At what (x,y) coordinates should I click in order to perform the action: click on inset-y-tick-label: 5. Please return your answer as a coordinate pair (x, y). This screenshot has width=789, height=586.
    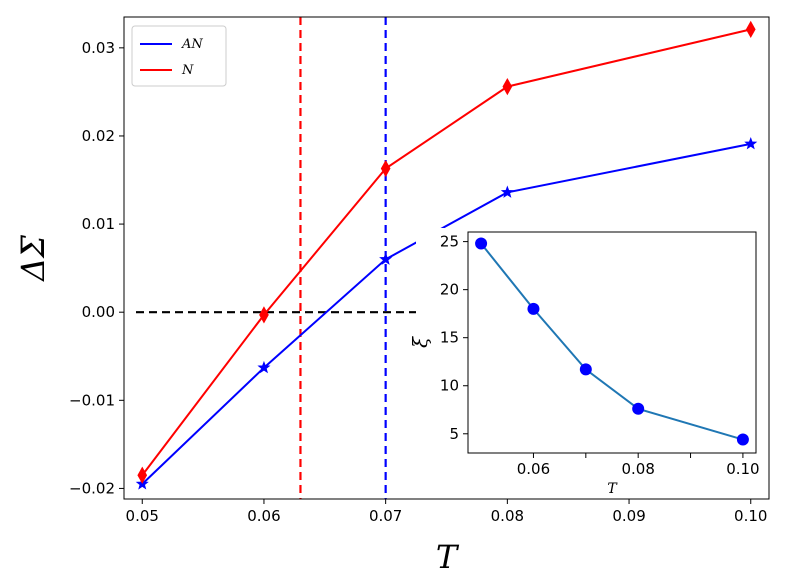
    Looking at the image, I should click on (454, 434).